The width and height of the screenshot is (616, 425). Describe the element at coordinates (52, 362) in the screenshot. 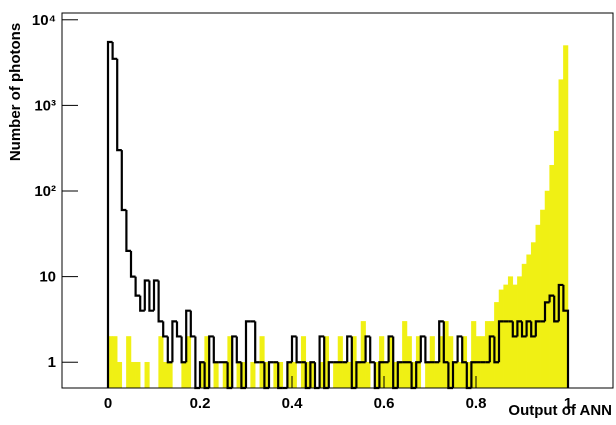

I see `y-tick-label: 1` at that location.